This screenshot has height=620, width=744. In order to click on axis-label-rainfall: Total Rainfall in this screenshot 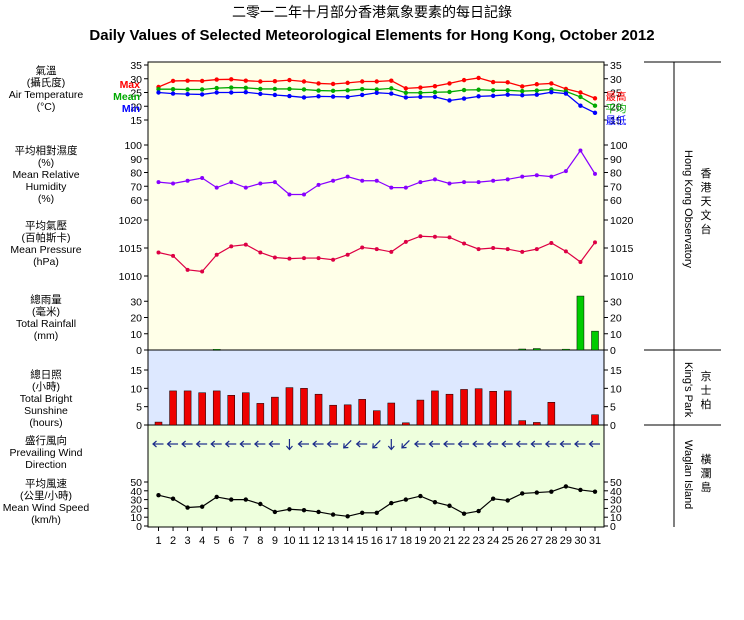, I will do `click(46, 324)`.